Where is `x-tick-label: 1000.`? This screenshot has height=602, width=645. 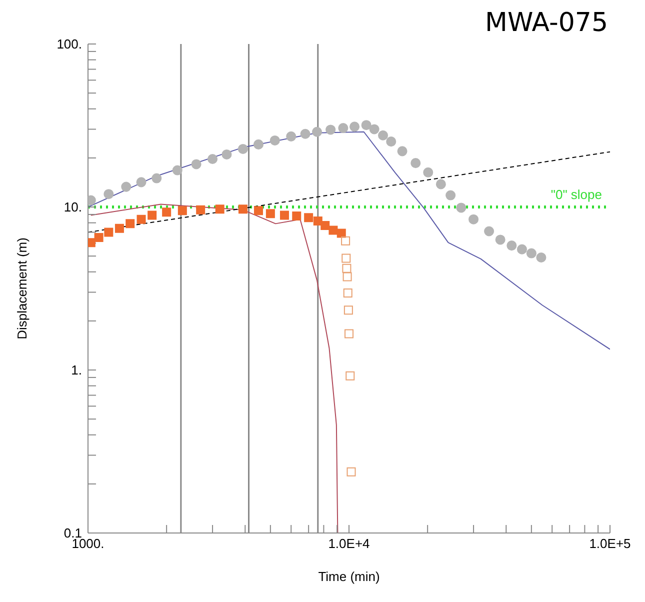
x-tick-label: 1000. is located at coordinates (88, 544).